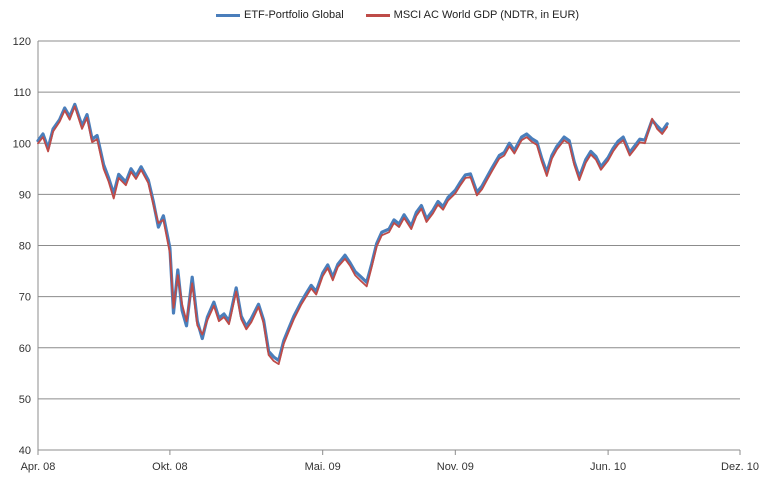  Describe the element at coordinates (740, 467) in the screenshot. I see `x-tick-label: Dez. 10` at that location.